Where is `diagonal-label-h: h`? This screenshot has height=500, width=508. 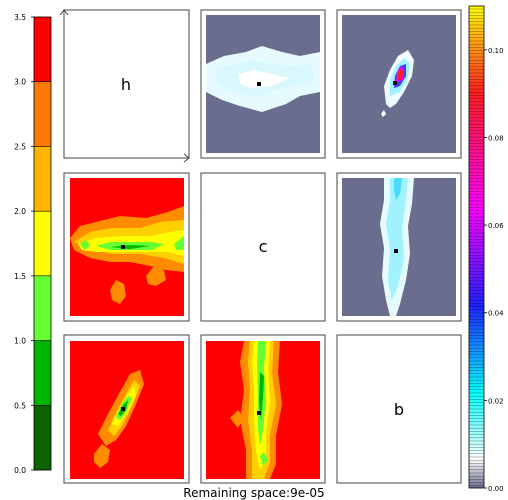 diagonal-label-h: h is located at coordinates (126, 84).